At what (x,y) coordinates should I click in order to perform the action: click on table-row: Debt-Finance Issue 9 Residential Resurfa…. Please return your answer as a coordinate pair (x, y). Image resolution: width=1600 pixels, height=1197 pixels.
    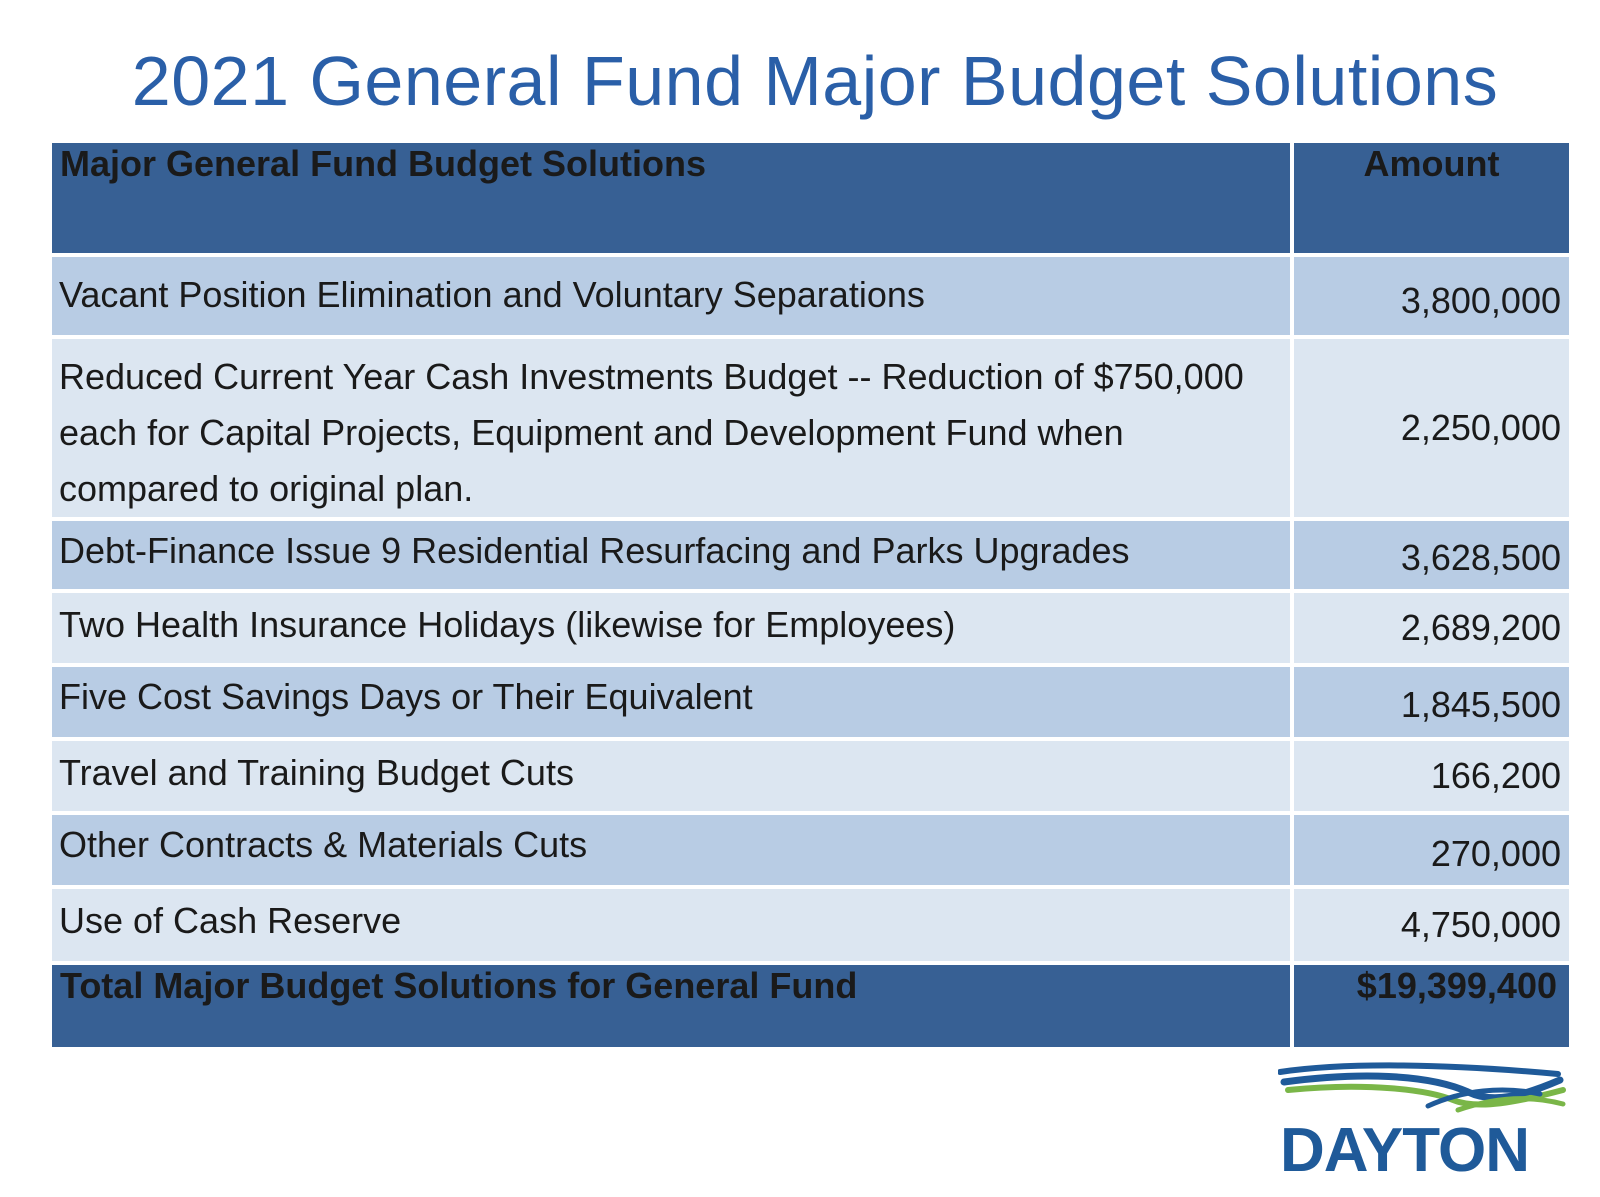
    Looking at the image, I should click on (810, 556).